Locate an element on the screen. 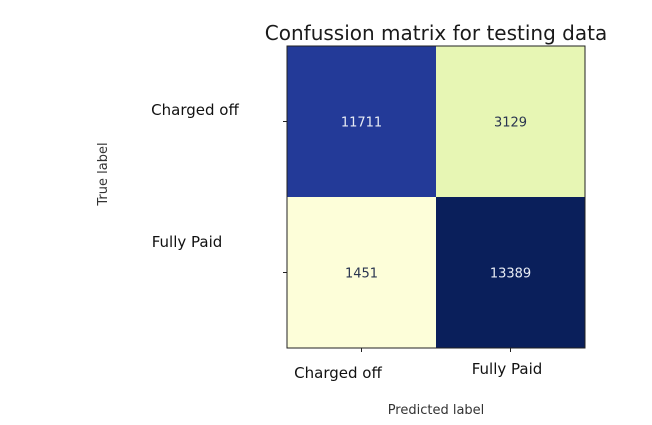  x-axis-label: Predicted label is located at coordinates (436, 410).